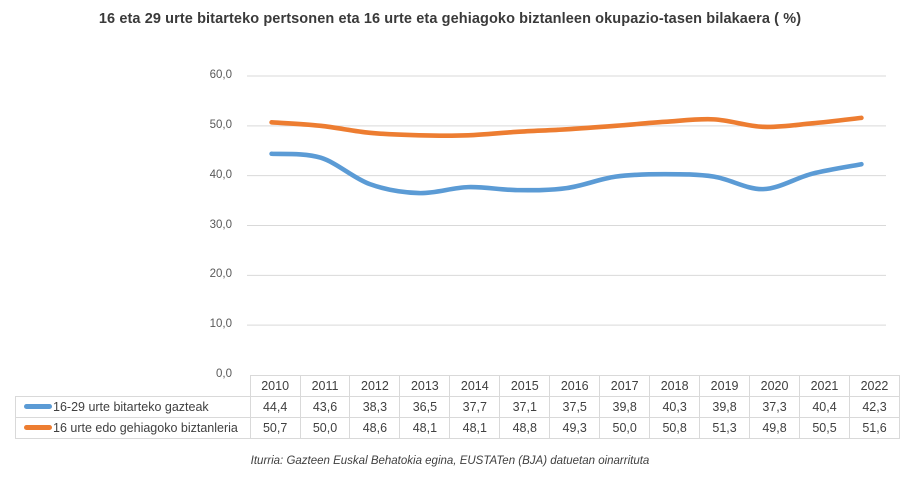 The width and height of the screenshot is (900, 482). What do you see at coordinates (224, 374) in the screenshot?
I see `y-axis-label: 0,0` at bounding box center [224, 374].